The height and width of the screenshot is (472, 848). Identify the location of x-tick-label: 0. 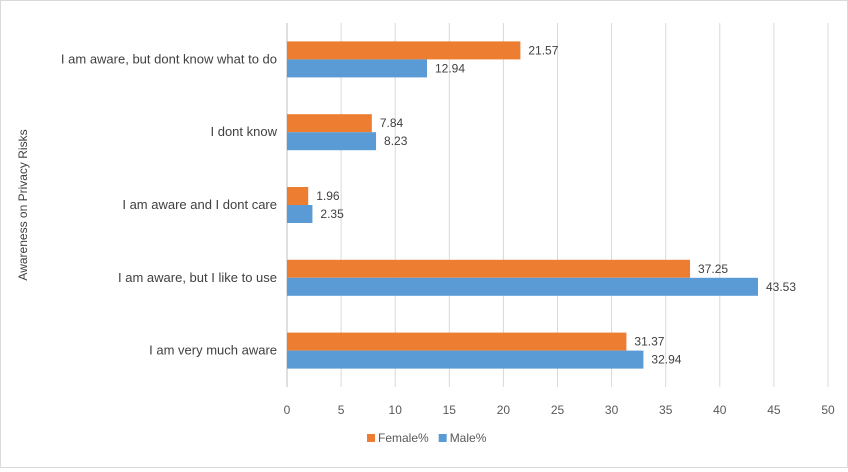
(287, 410).